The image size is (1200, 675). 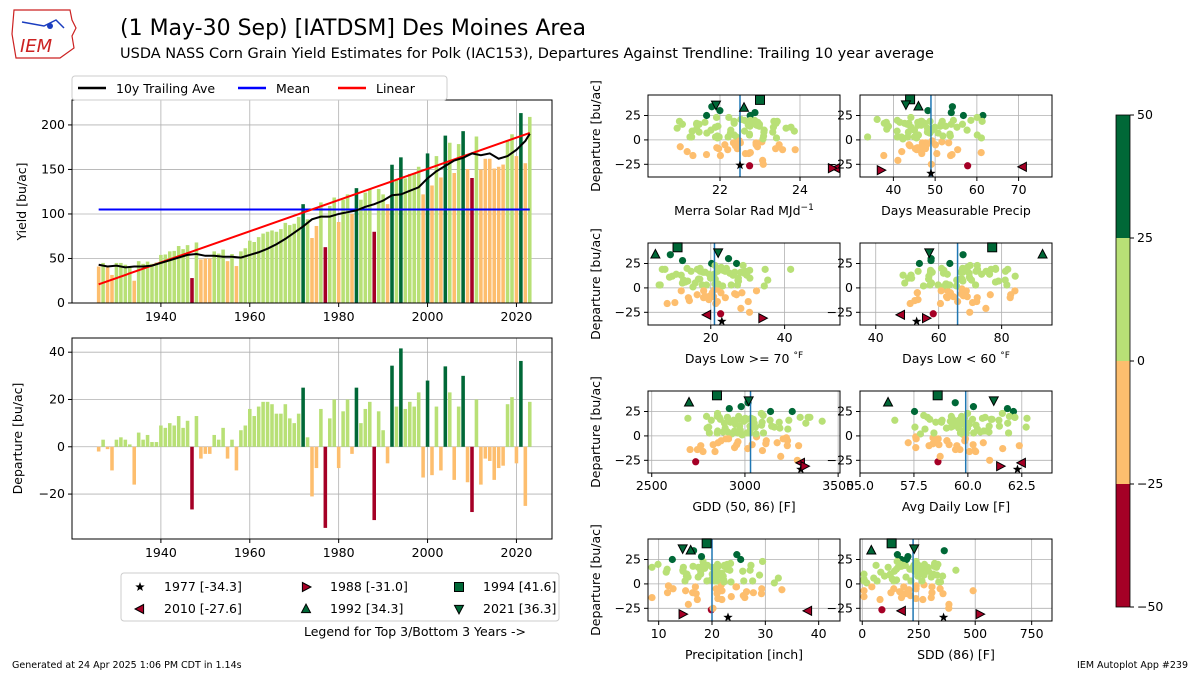 I want to click on scatter-xtick-label: 0, so click(x=862, y=633).